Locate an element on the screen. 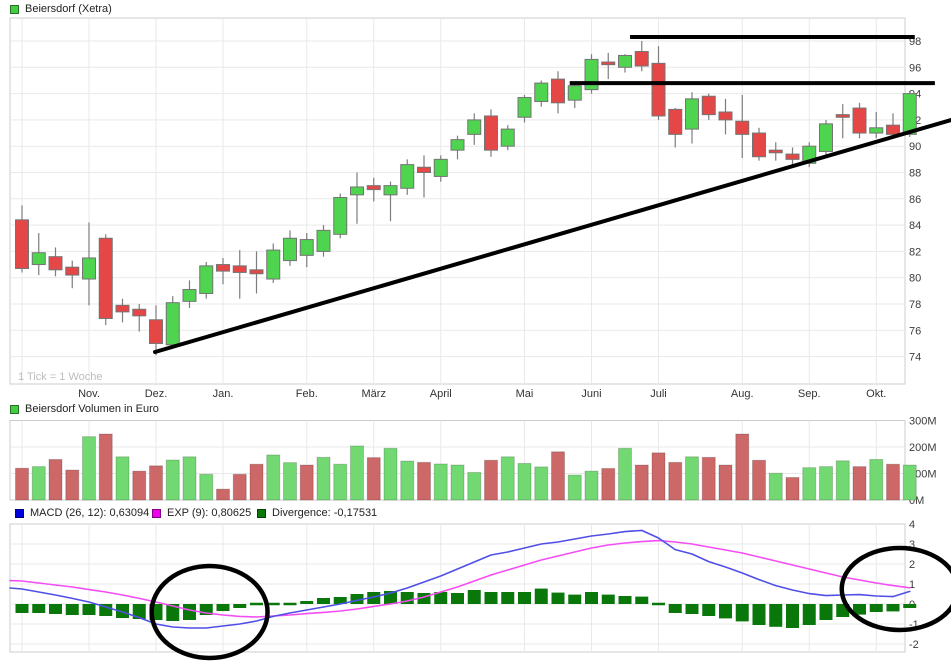 The height and width of the screenshot is (662, 951). price-chart-header: Beiersdorf (Xetra) is located at coordinates (61, 9).